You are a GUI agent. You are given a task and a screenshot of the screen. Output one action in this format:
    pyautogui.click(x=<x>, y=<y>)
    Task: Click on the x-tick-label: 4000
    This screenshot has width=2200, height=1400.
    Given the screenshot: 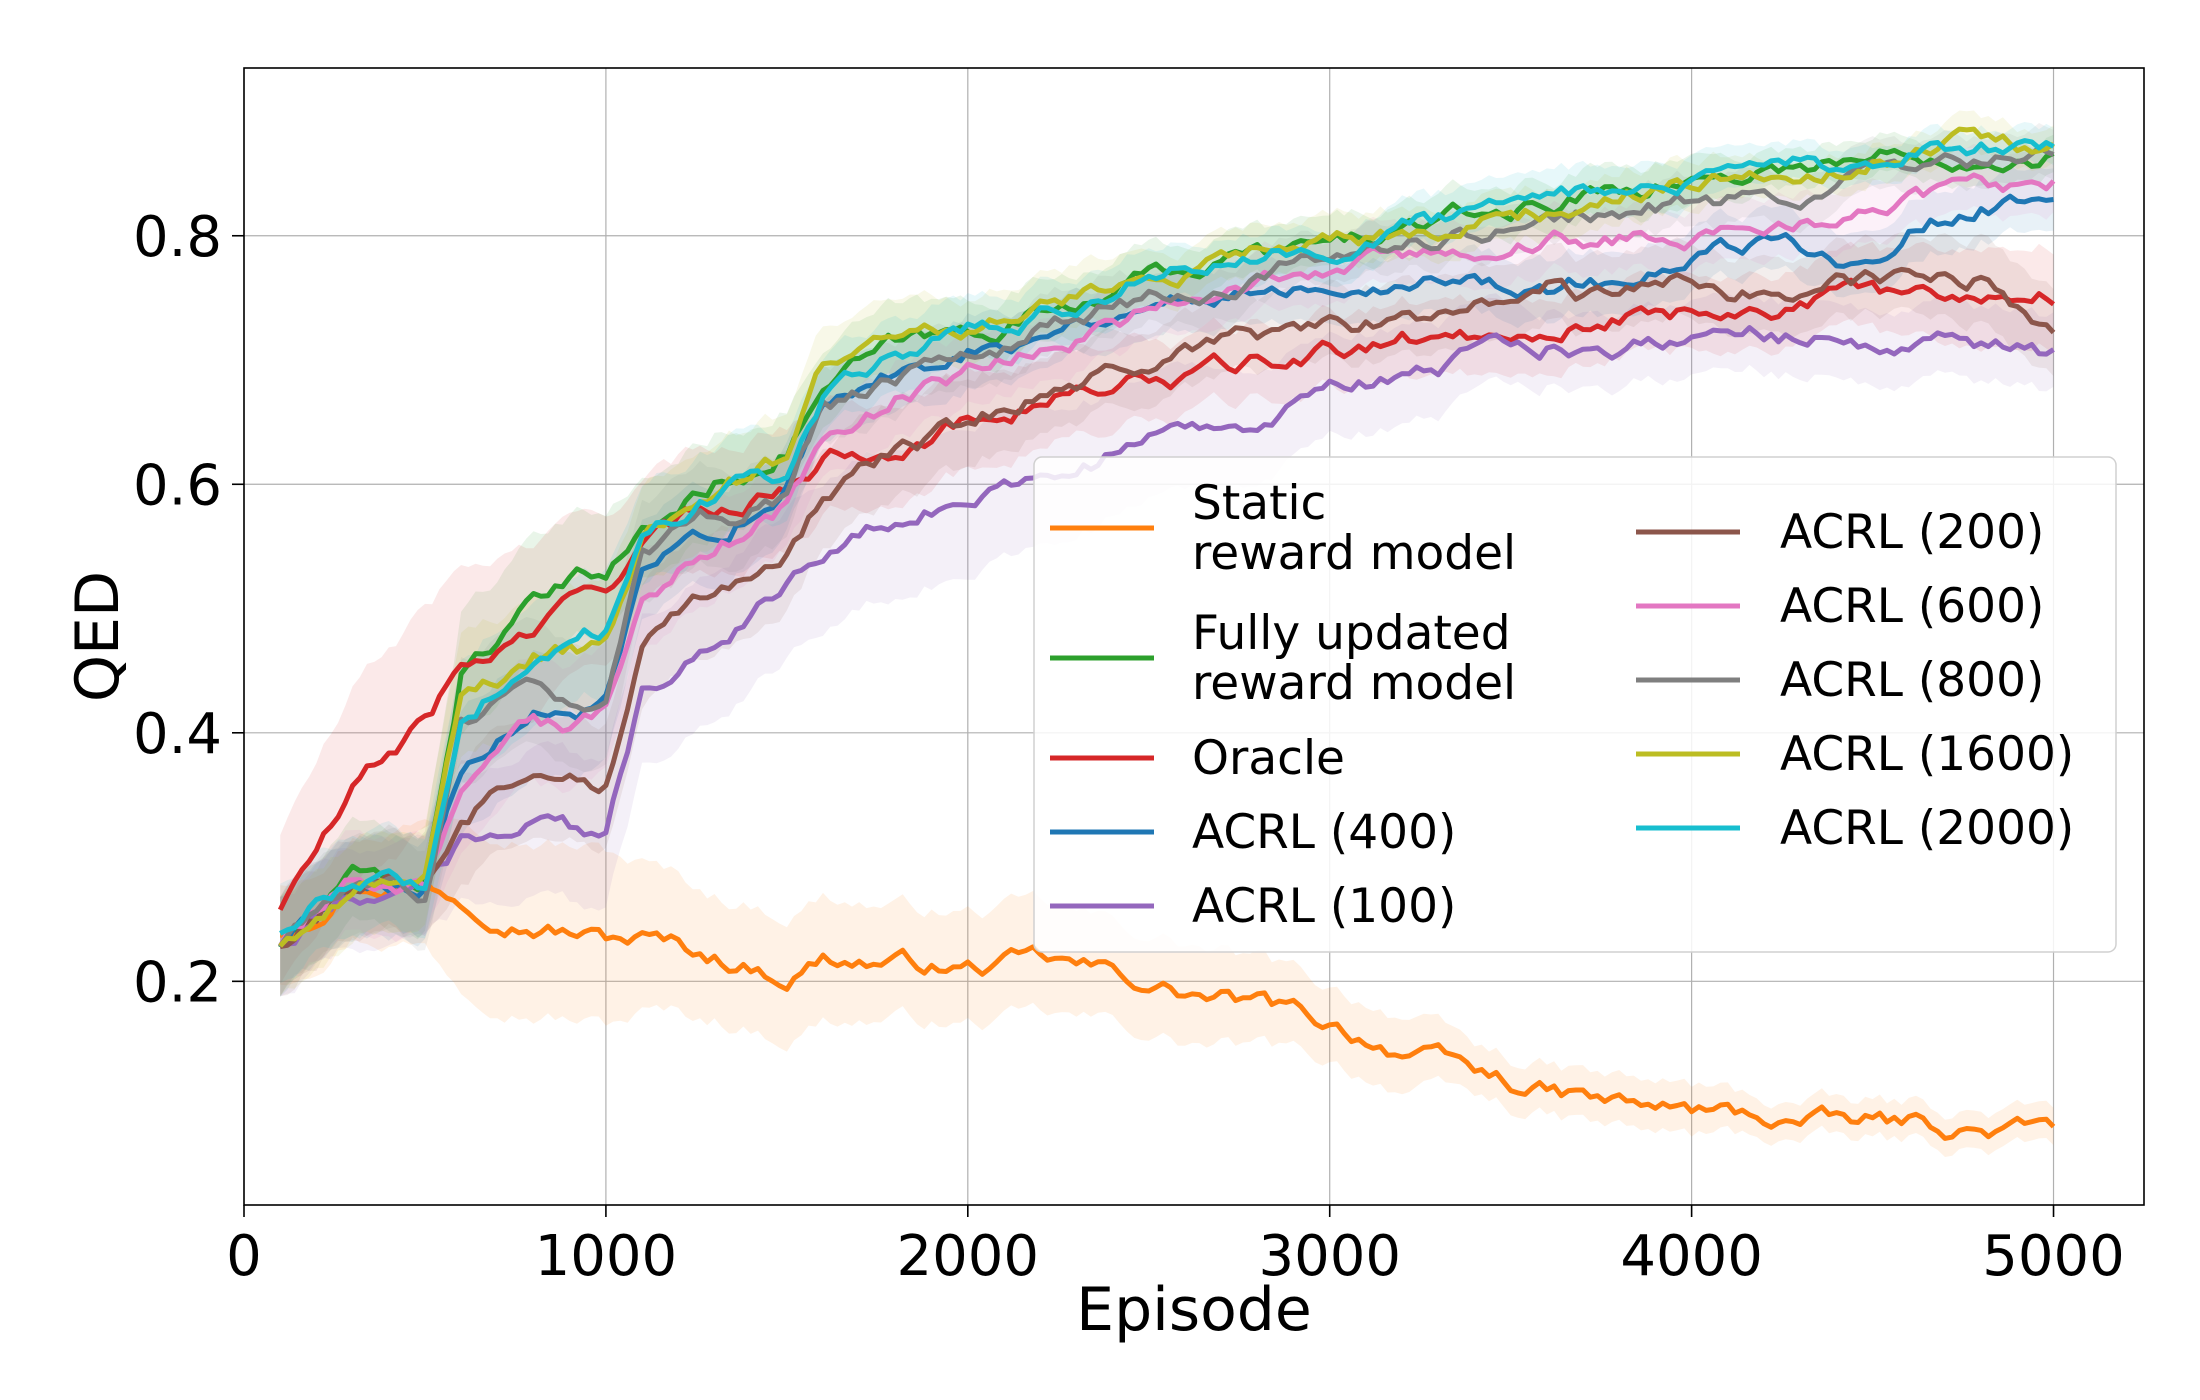 What is the action you would take?
    pyautogui.click(x=1691, y=1256)
    